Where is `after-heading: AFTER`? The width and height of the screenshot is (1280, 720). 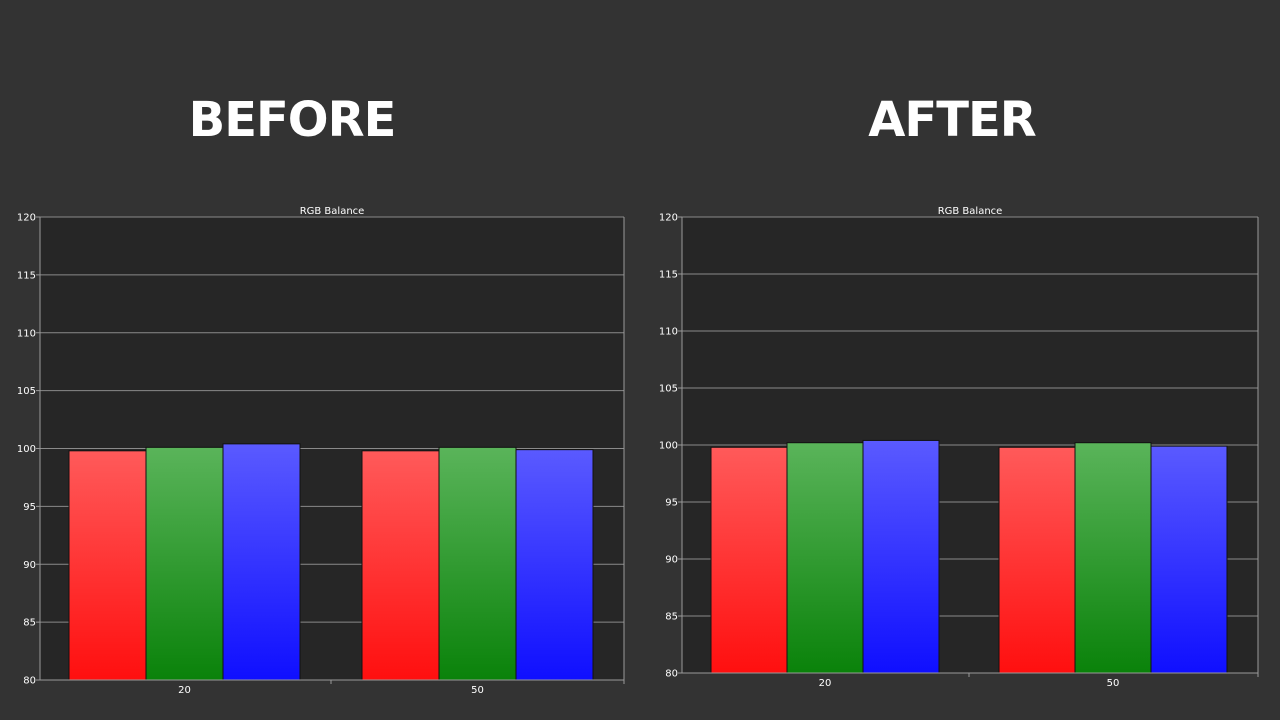 after-heading: AFTER is located at coordinates (952, 120).